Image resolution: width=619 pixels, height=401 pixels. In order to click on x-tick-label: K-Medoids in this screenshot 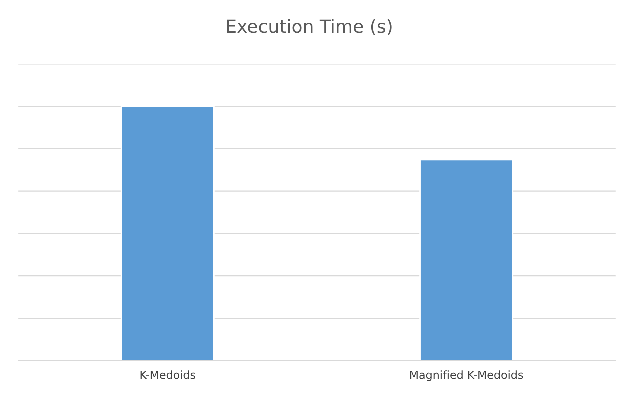, I will do `click(168, 375)`.